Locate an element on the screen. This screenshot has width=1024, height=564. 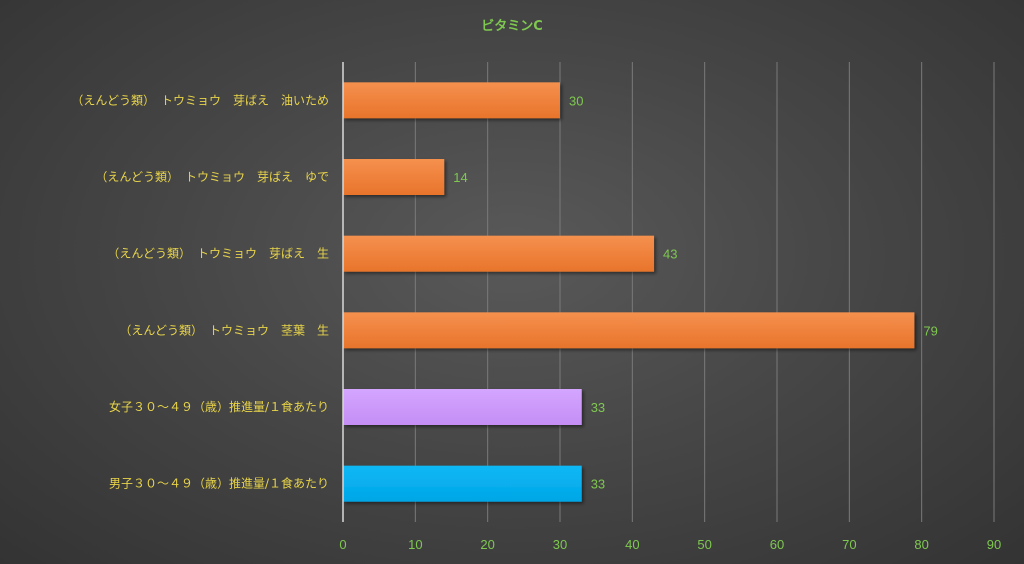
category-label: （えんどう類） トウミョウ 芽ばえ 油いため is located at coordinates (200, 100).